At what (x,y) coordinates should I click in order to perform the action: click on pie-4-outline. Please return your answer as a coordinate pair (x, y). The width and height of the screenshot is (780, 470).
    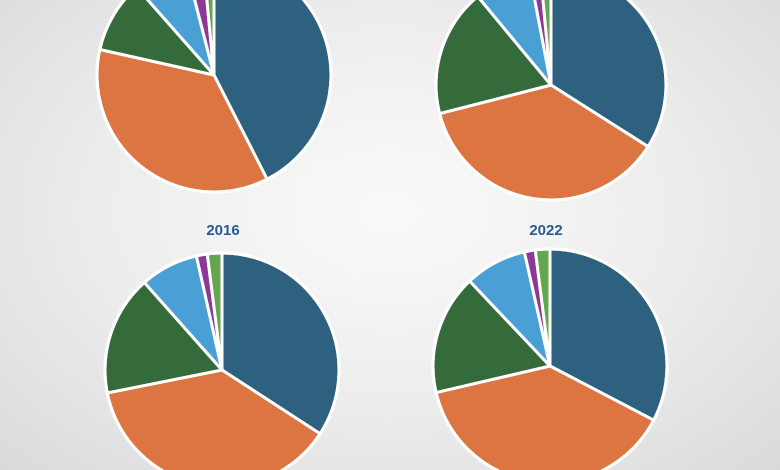
    Looking at the image, I should click on (550, 358).